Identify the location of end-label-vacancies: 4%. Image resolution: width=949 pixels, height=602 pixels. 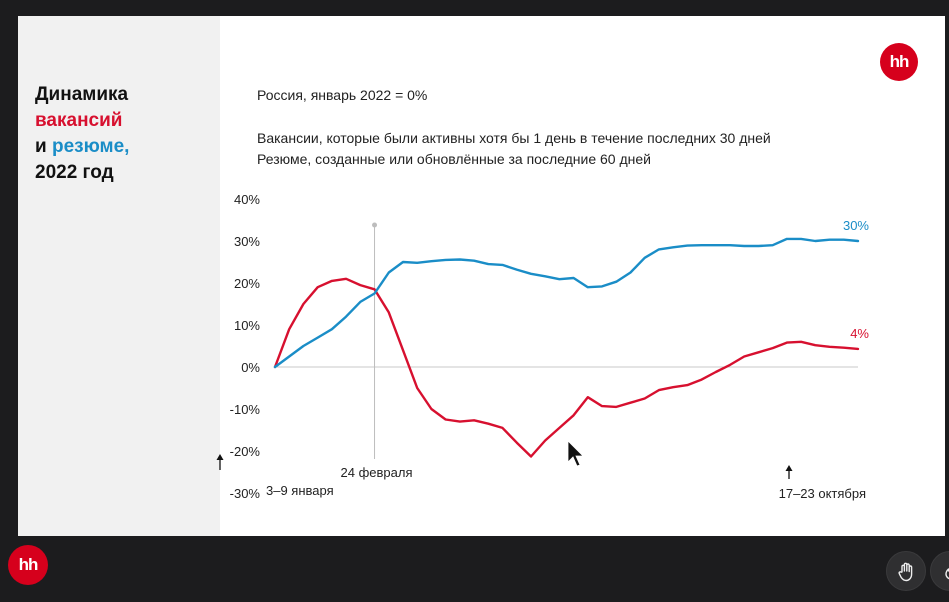
(859, 333).